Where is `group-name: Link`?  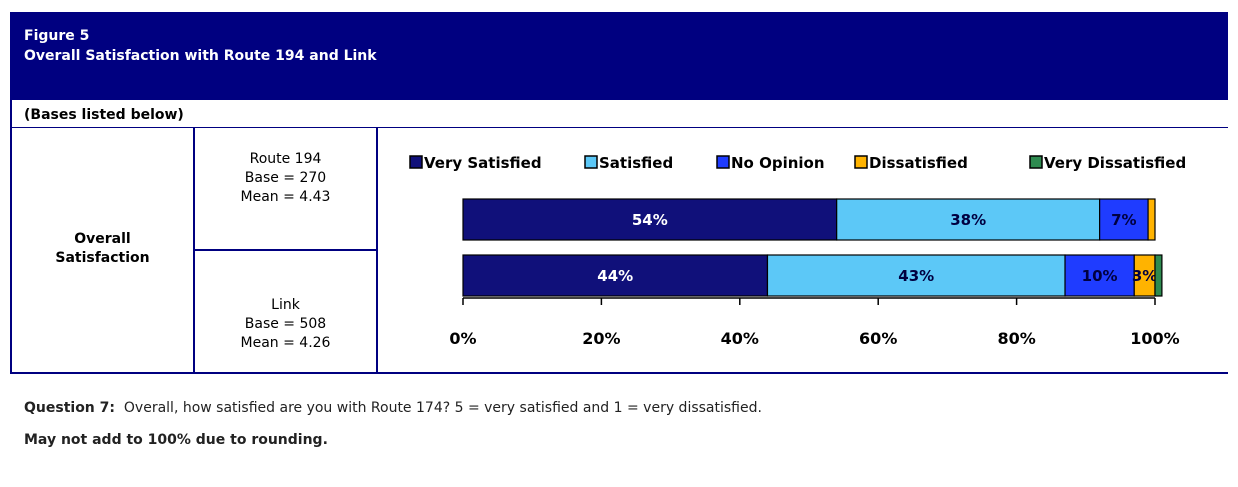
group-name: Link is located at coordinates (285, 305).